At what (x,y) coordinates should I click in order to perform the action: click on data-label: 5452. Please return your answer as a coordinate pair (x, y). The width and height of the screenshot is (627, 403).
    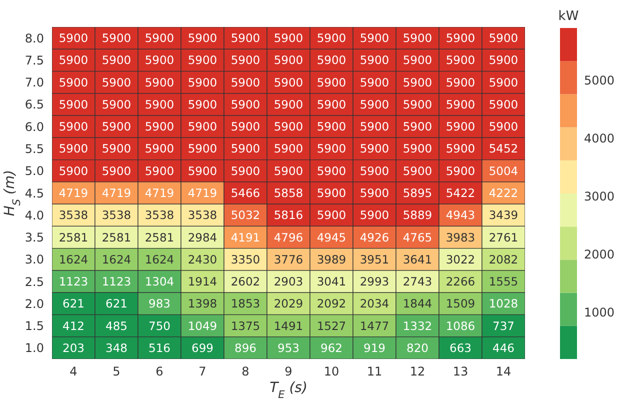
    Looking at the image, I should click on (503, 149).